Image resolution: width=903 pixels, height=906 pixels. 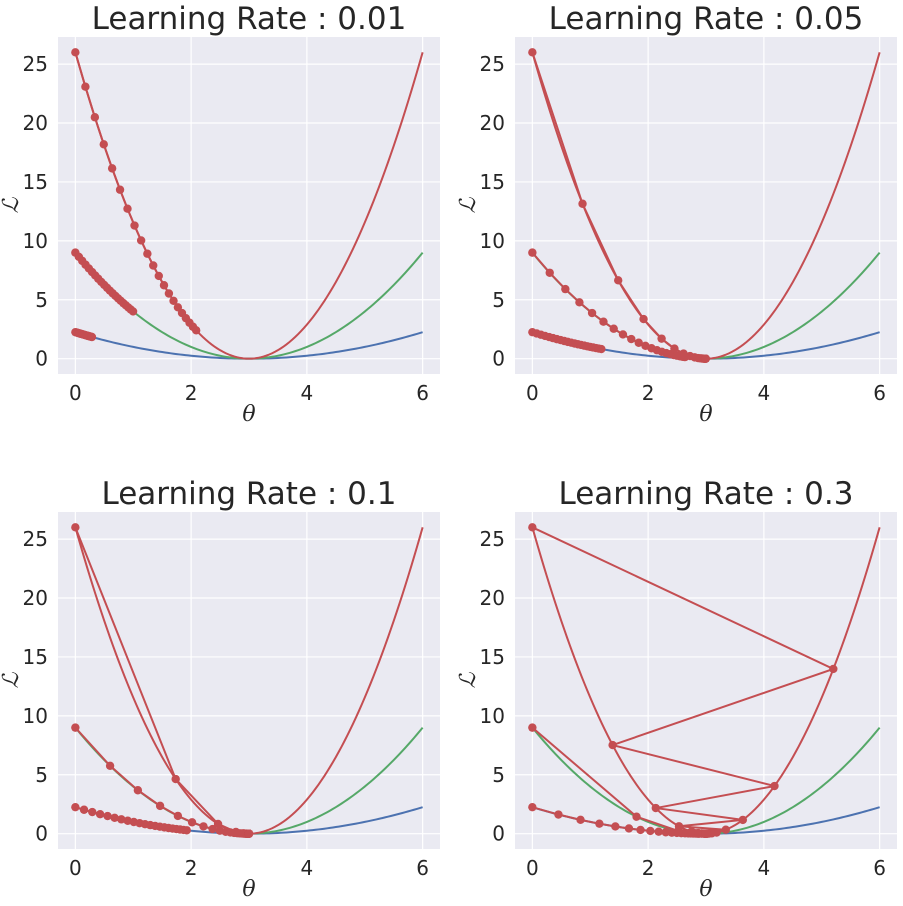 What do you see at coordinates (492, 64) in the screenshot?
I see `y-tick-label: 25` at bounding box center [492, 64].